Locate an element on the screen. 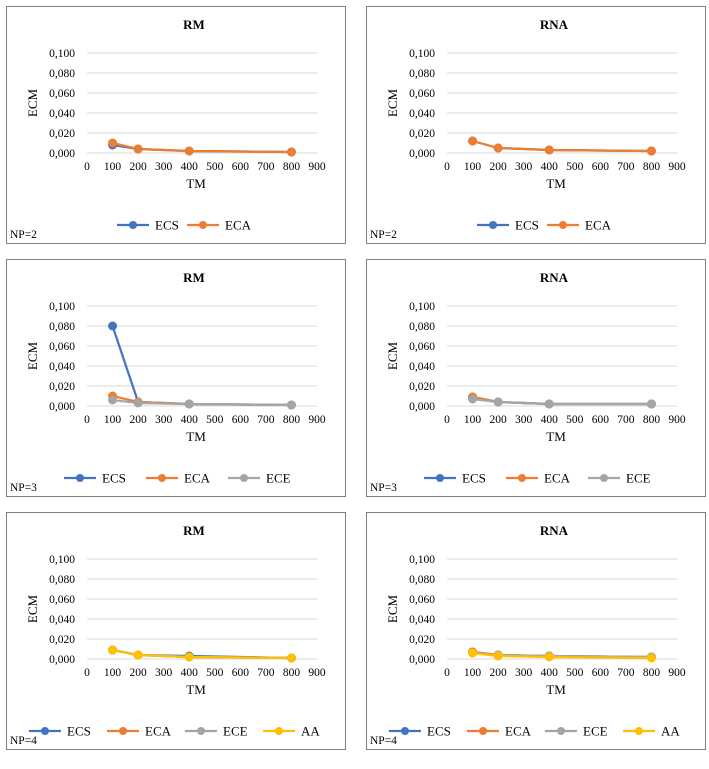  series-line-aa is located at coordinates (562, 655).